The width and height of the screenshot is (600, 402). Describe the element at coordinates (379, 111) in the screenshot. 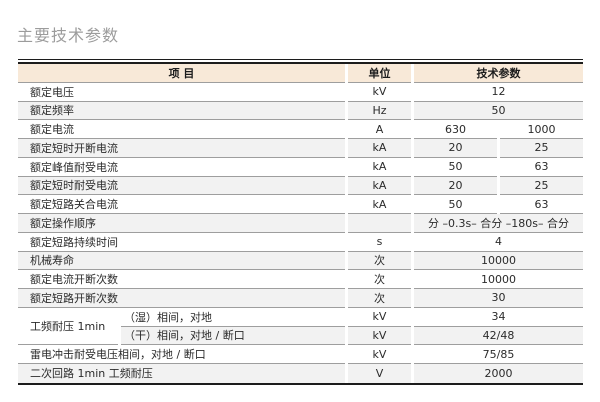

I see `row-unit: Hz` at that location.